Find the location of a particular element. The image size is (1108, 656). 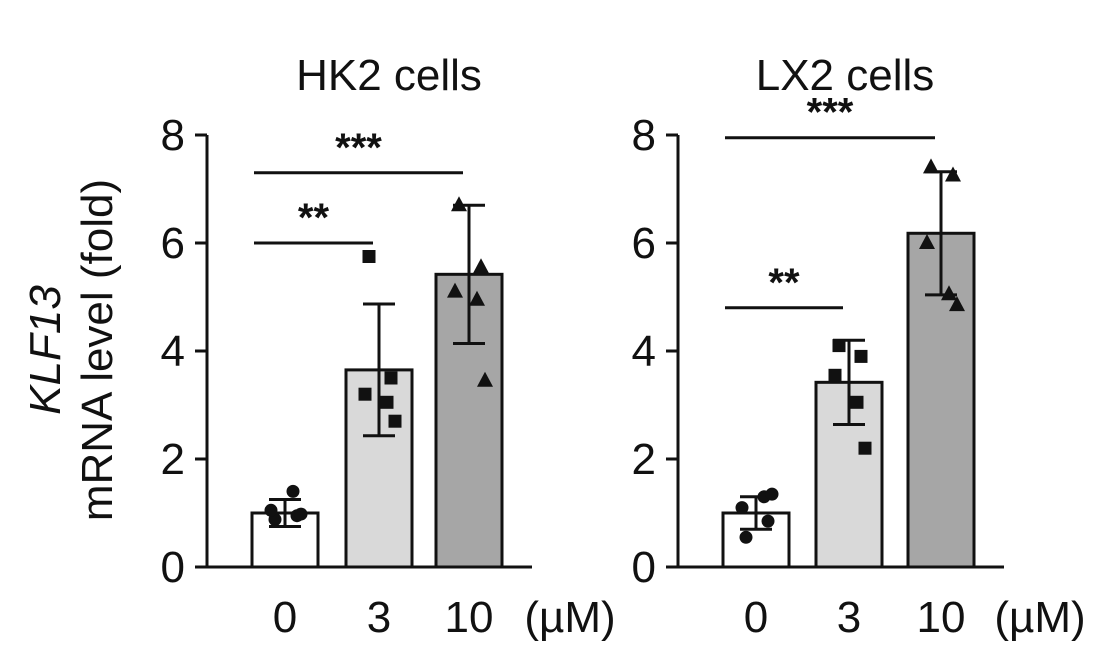

y-axis-title-gene: KLF13 is located at coordinates (45, 350).